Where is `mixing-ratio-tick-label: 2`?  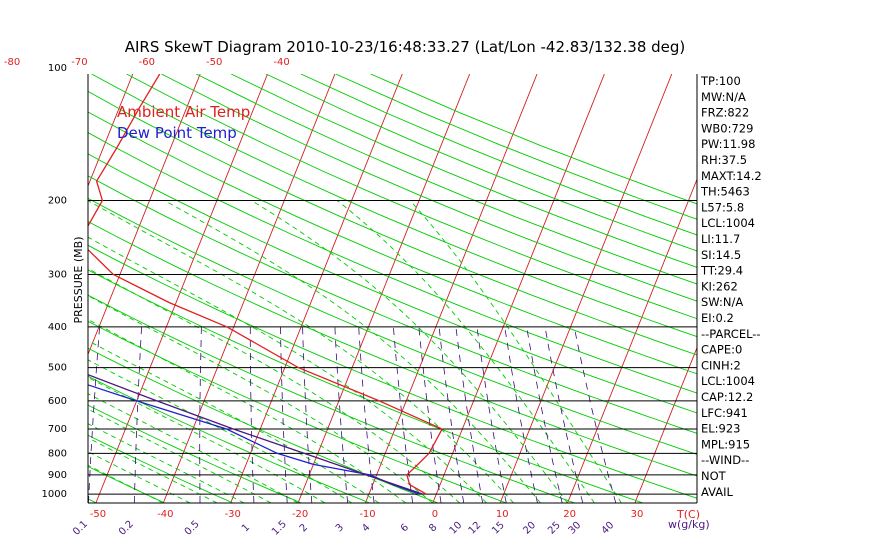
mixing-ratio-tick-label: 2 is located at coordinates (304, 528).